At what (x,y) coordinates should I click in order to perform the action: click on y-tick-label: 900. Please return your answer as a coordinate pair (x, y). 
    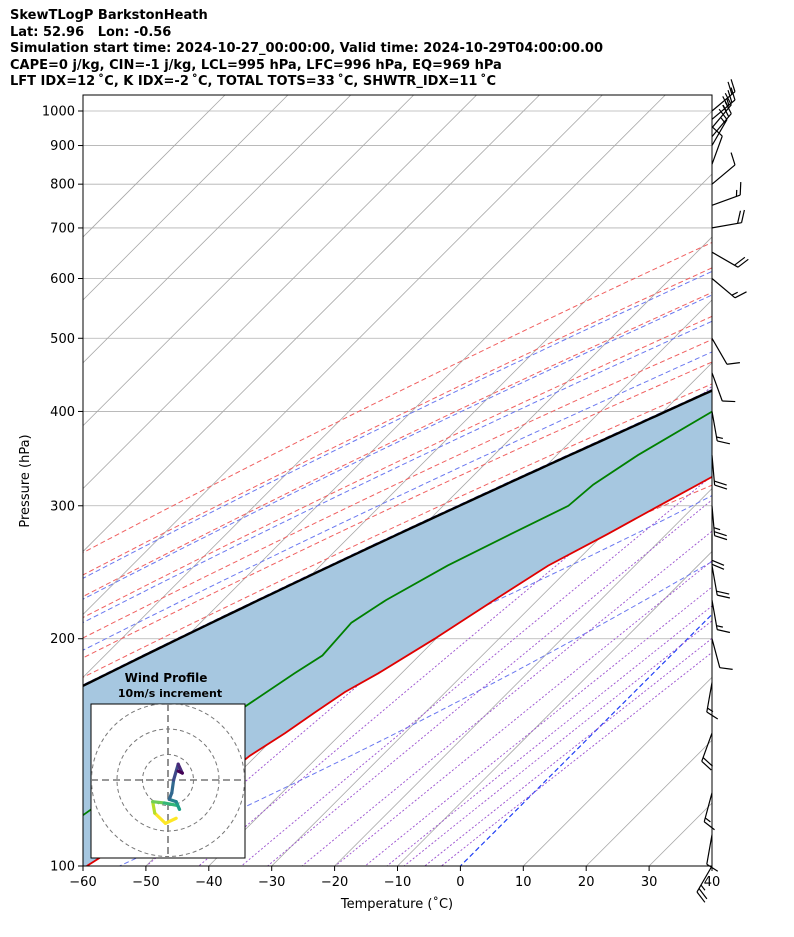
    Looking at the image, I should click on (62, 146).